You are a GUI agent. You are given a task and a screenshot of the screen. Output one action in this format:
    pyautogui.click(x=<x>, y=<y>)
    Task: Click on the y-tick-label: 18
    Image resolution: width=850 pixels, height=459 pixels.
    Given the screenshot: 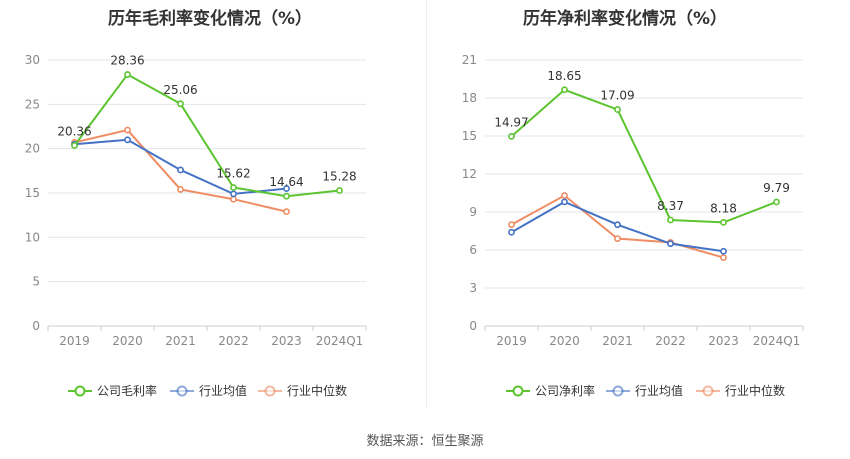 What is the action you would take?
    pyautogui.click(x=469, y=98)
    